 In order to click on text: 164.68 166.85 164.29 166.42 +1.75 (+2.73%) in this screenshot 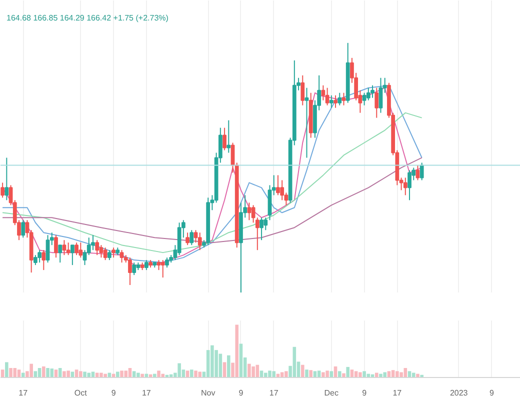, I will do `click(87, 18)`.